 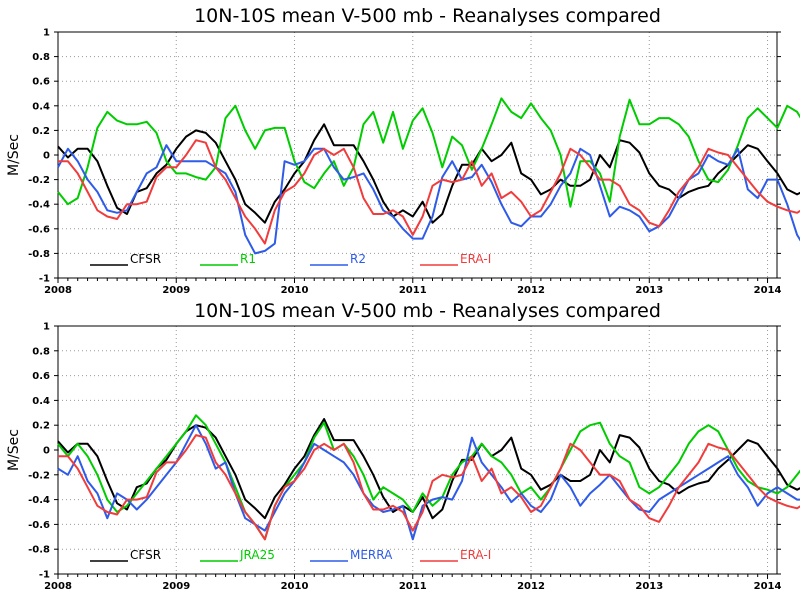 What do you see at coordinates (248, 259) in the screenshot?
I see `legend-label-r1: R1` at bounding box center [248, 259].